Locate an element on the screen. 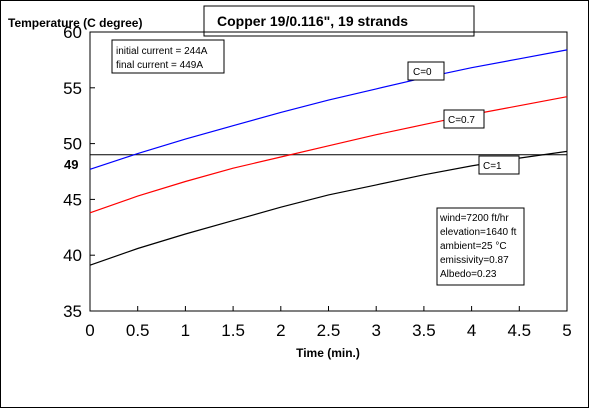 The width and height of the screenshot is (591, 410). series-label-c0: C=0 is located at coordinates (422, 72).